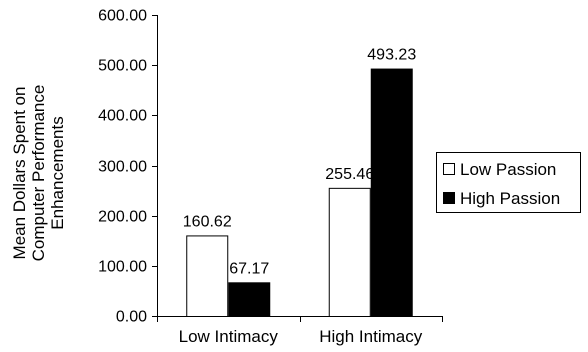 This screenshot has height=352, width=588. Describe the element at coordinates (122, 16) in the screenshot. I see `y-tick-label: 600.00` at that location.